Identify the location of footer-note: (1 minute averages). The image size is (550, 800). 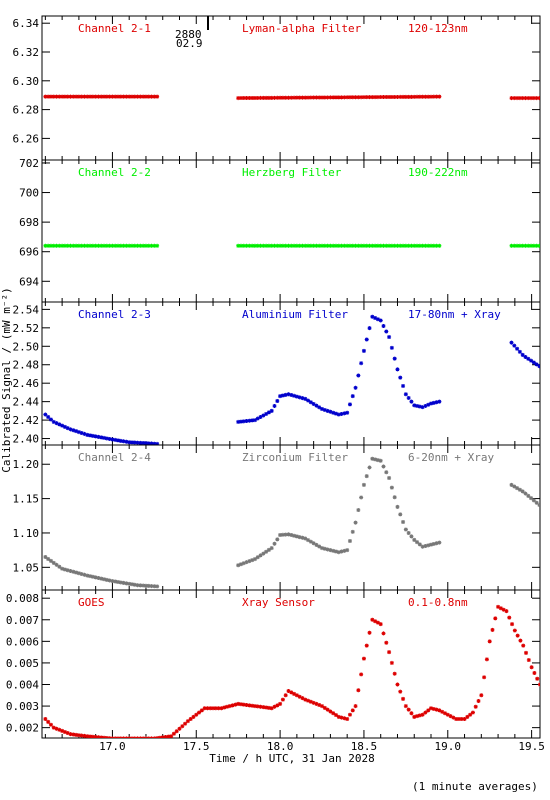
(475, 786).